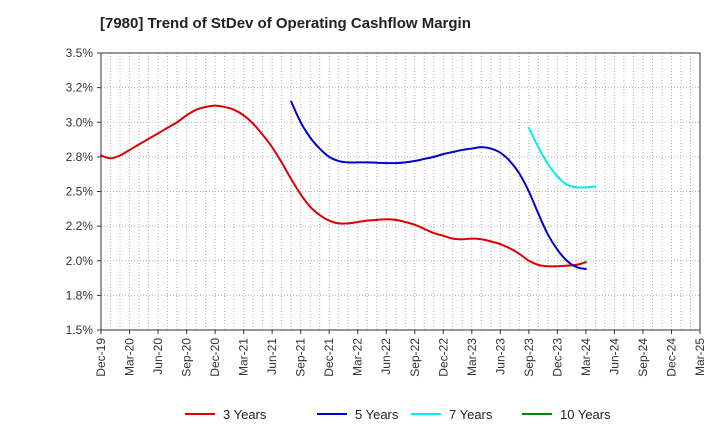 The image size is (720, 440). What do you see at coordinates (80, 295) in the screenshot?
I see `y-tick-label: 1.8%` at bounding box center [80, 295].